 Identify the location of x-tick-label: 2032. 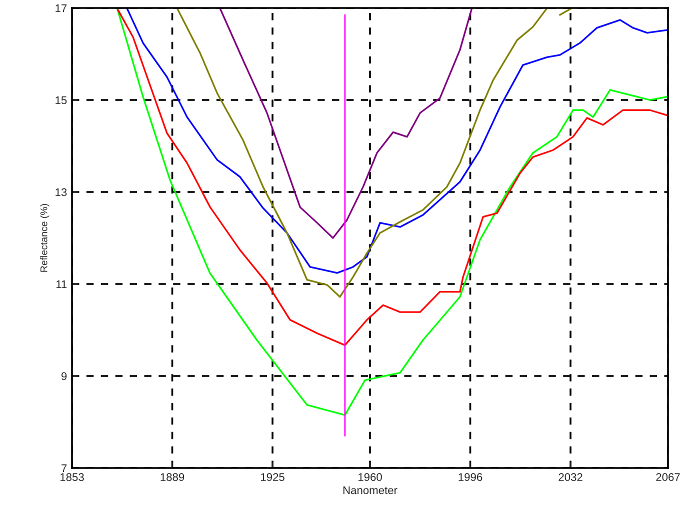
(570, 477).